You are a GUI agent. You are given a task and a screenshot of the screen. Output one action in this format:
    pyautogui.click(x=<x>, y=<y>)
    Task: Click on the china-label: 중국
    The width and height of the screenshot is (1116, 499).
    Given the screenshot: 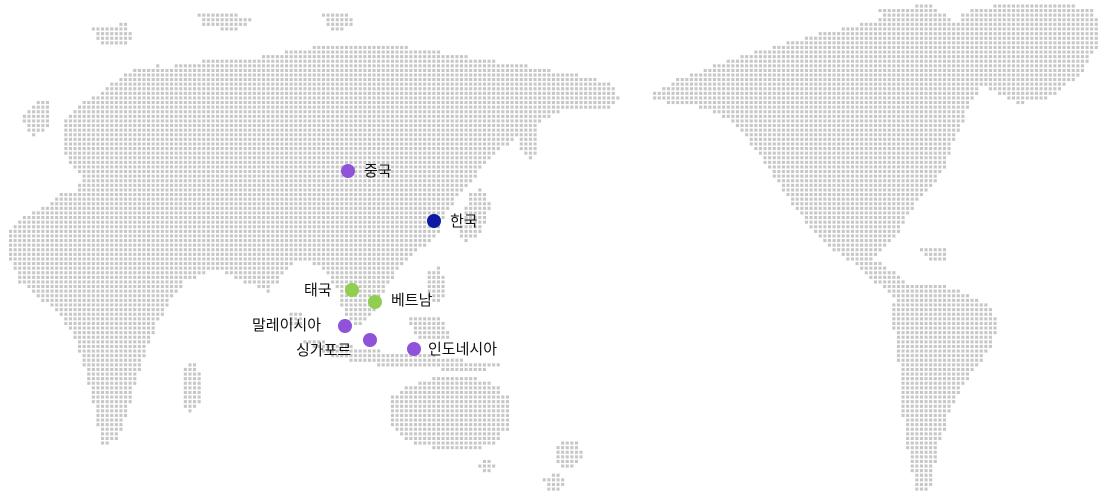 What is the action you would take?
    pyautogui.click(x=378, y=171)
    